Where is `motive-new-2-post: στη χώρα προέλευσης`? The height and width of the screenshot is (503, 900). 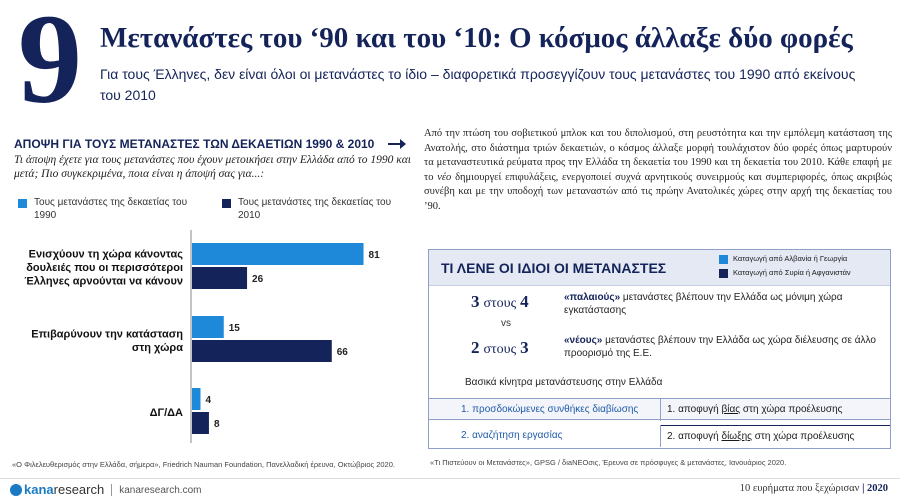
motive-new-2-post: στη χώρα προέλευσης is located at coordinates (803, 436).